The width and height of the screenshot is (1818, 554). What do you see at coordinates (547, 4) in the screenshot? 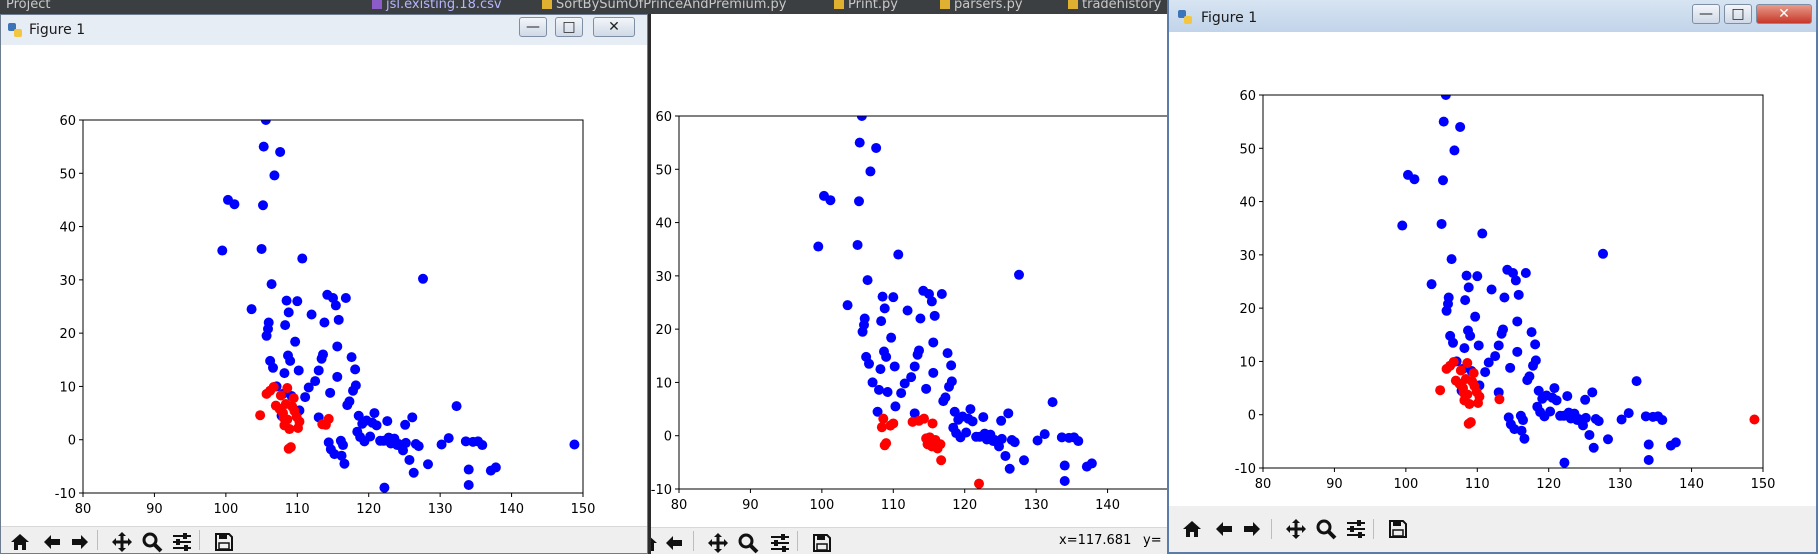
I see `python-file-icon` at bounding box center [547, 4].